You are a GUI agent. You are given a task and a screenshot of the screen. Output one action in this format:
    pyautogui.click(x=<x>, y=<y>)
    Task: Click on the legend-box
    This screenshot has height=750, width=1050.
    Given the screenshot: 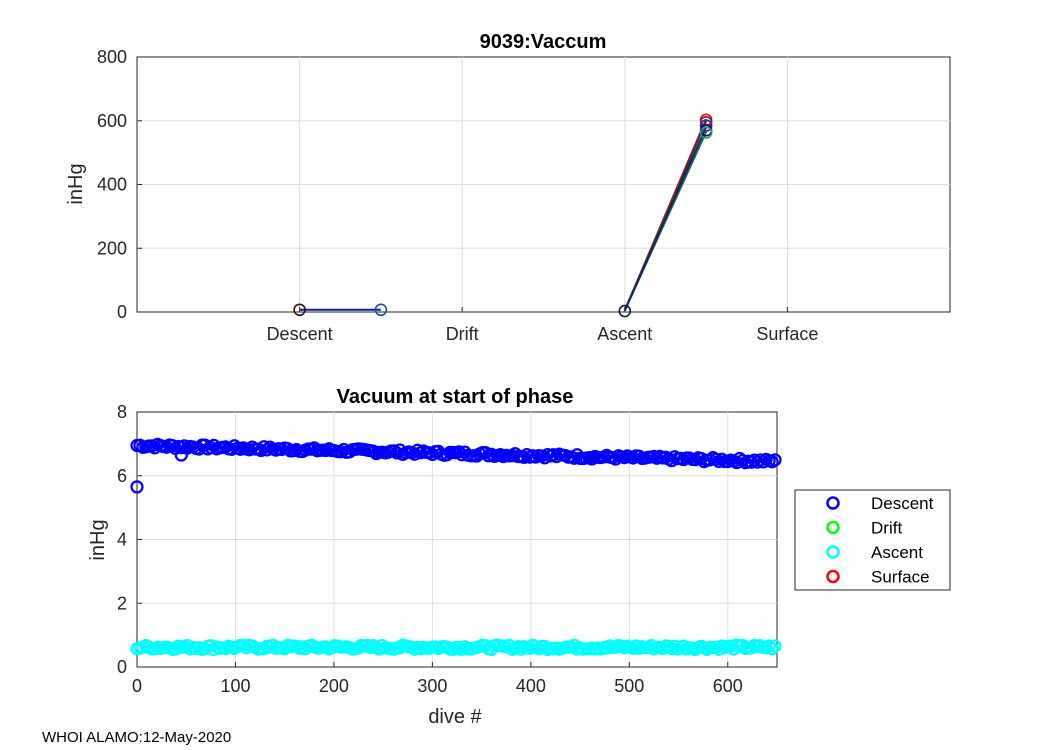 What is the action you would take?
    pyautogui.click(x=872, y=540)
    